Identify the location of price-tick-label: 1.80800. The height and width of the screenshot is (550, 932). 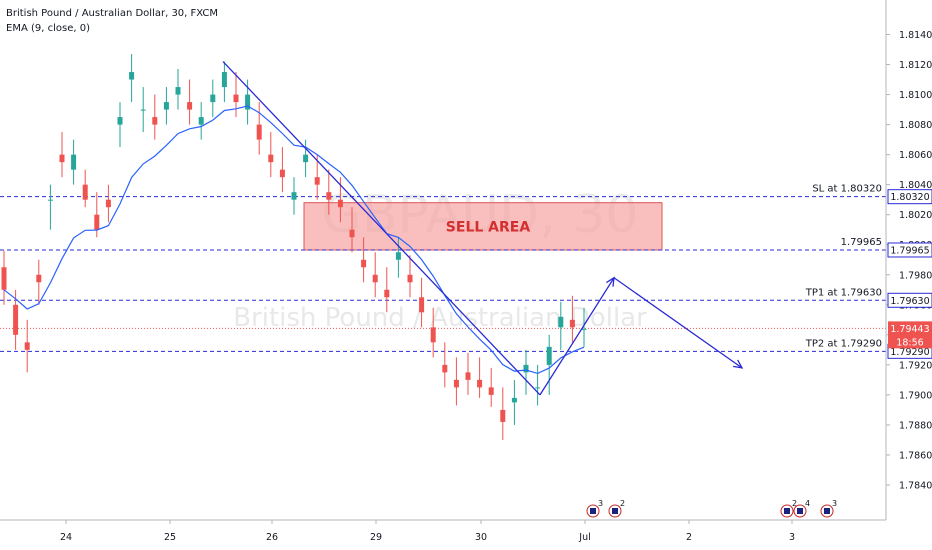
(915, 125).